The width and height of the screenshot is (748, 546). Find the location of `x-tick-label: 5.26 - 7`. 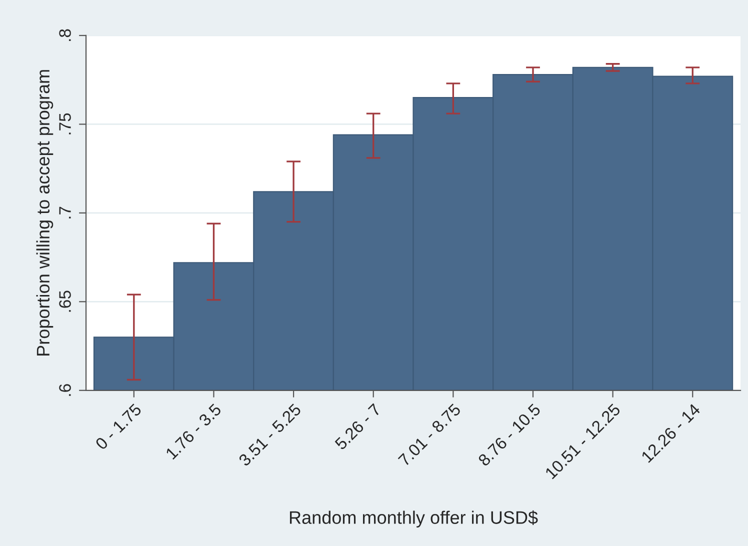

x-tick-label: 5.26 - 7 is located at coordinates (358, 426).